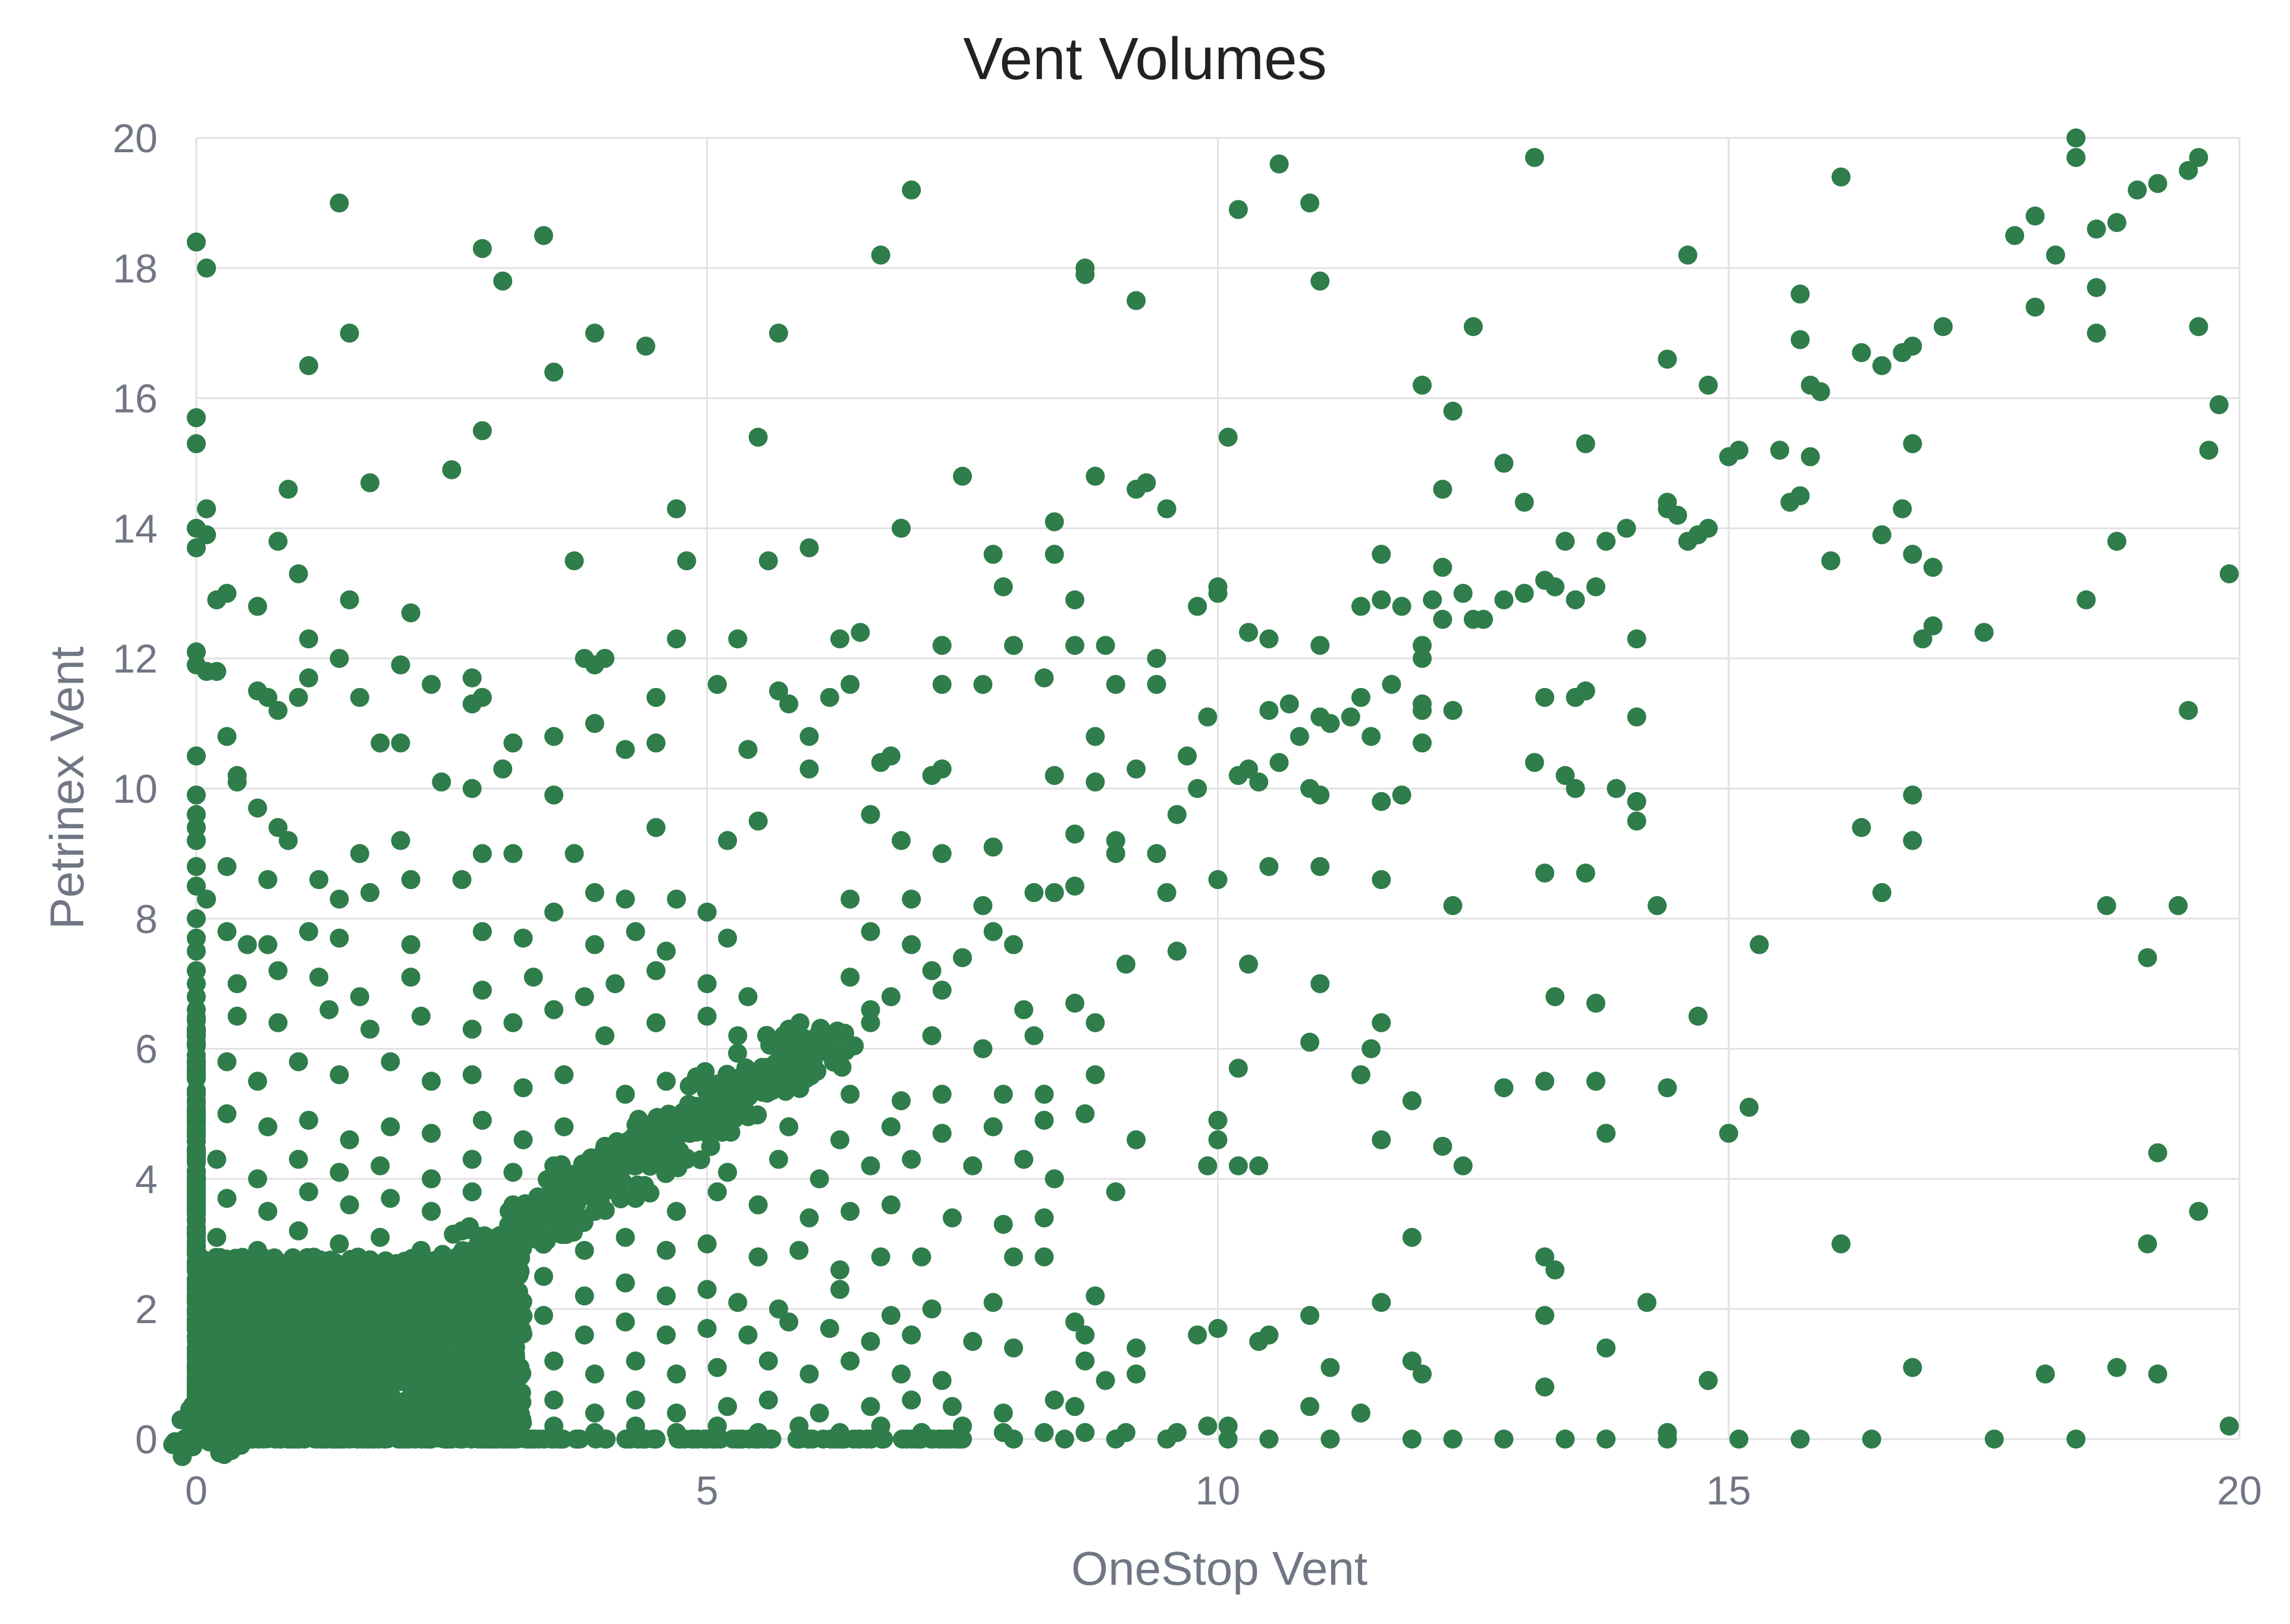 The height and width of the screenshot is (1624, 2290). What do you see at coordinates (135, 658) in the screenshot?
I see `y-tick-label: 12` at bounding box center [135, 658].